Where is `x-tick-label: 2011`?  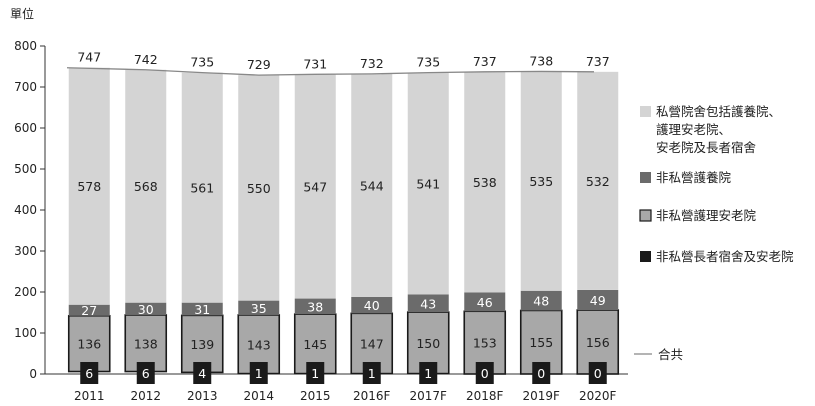
x-tick-label: 2011 is located at coordinates (89, 396).